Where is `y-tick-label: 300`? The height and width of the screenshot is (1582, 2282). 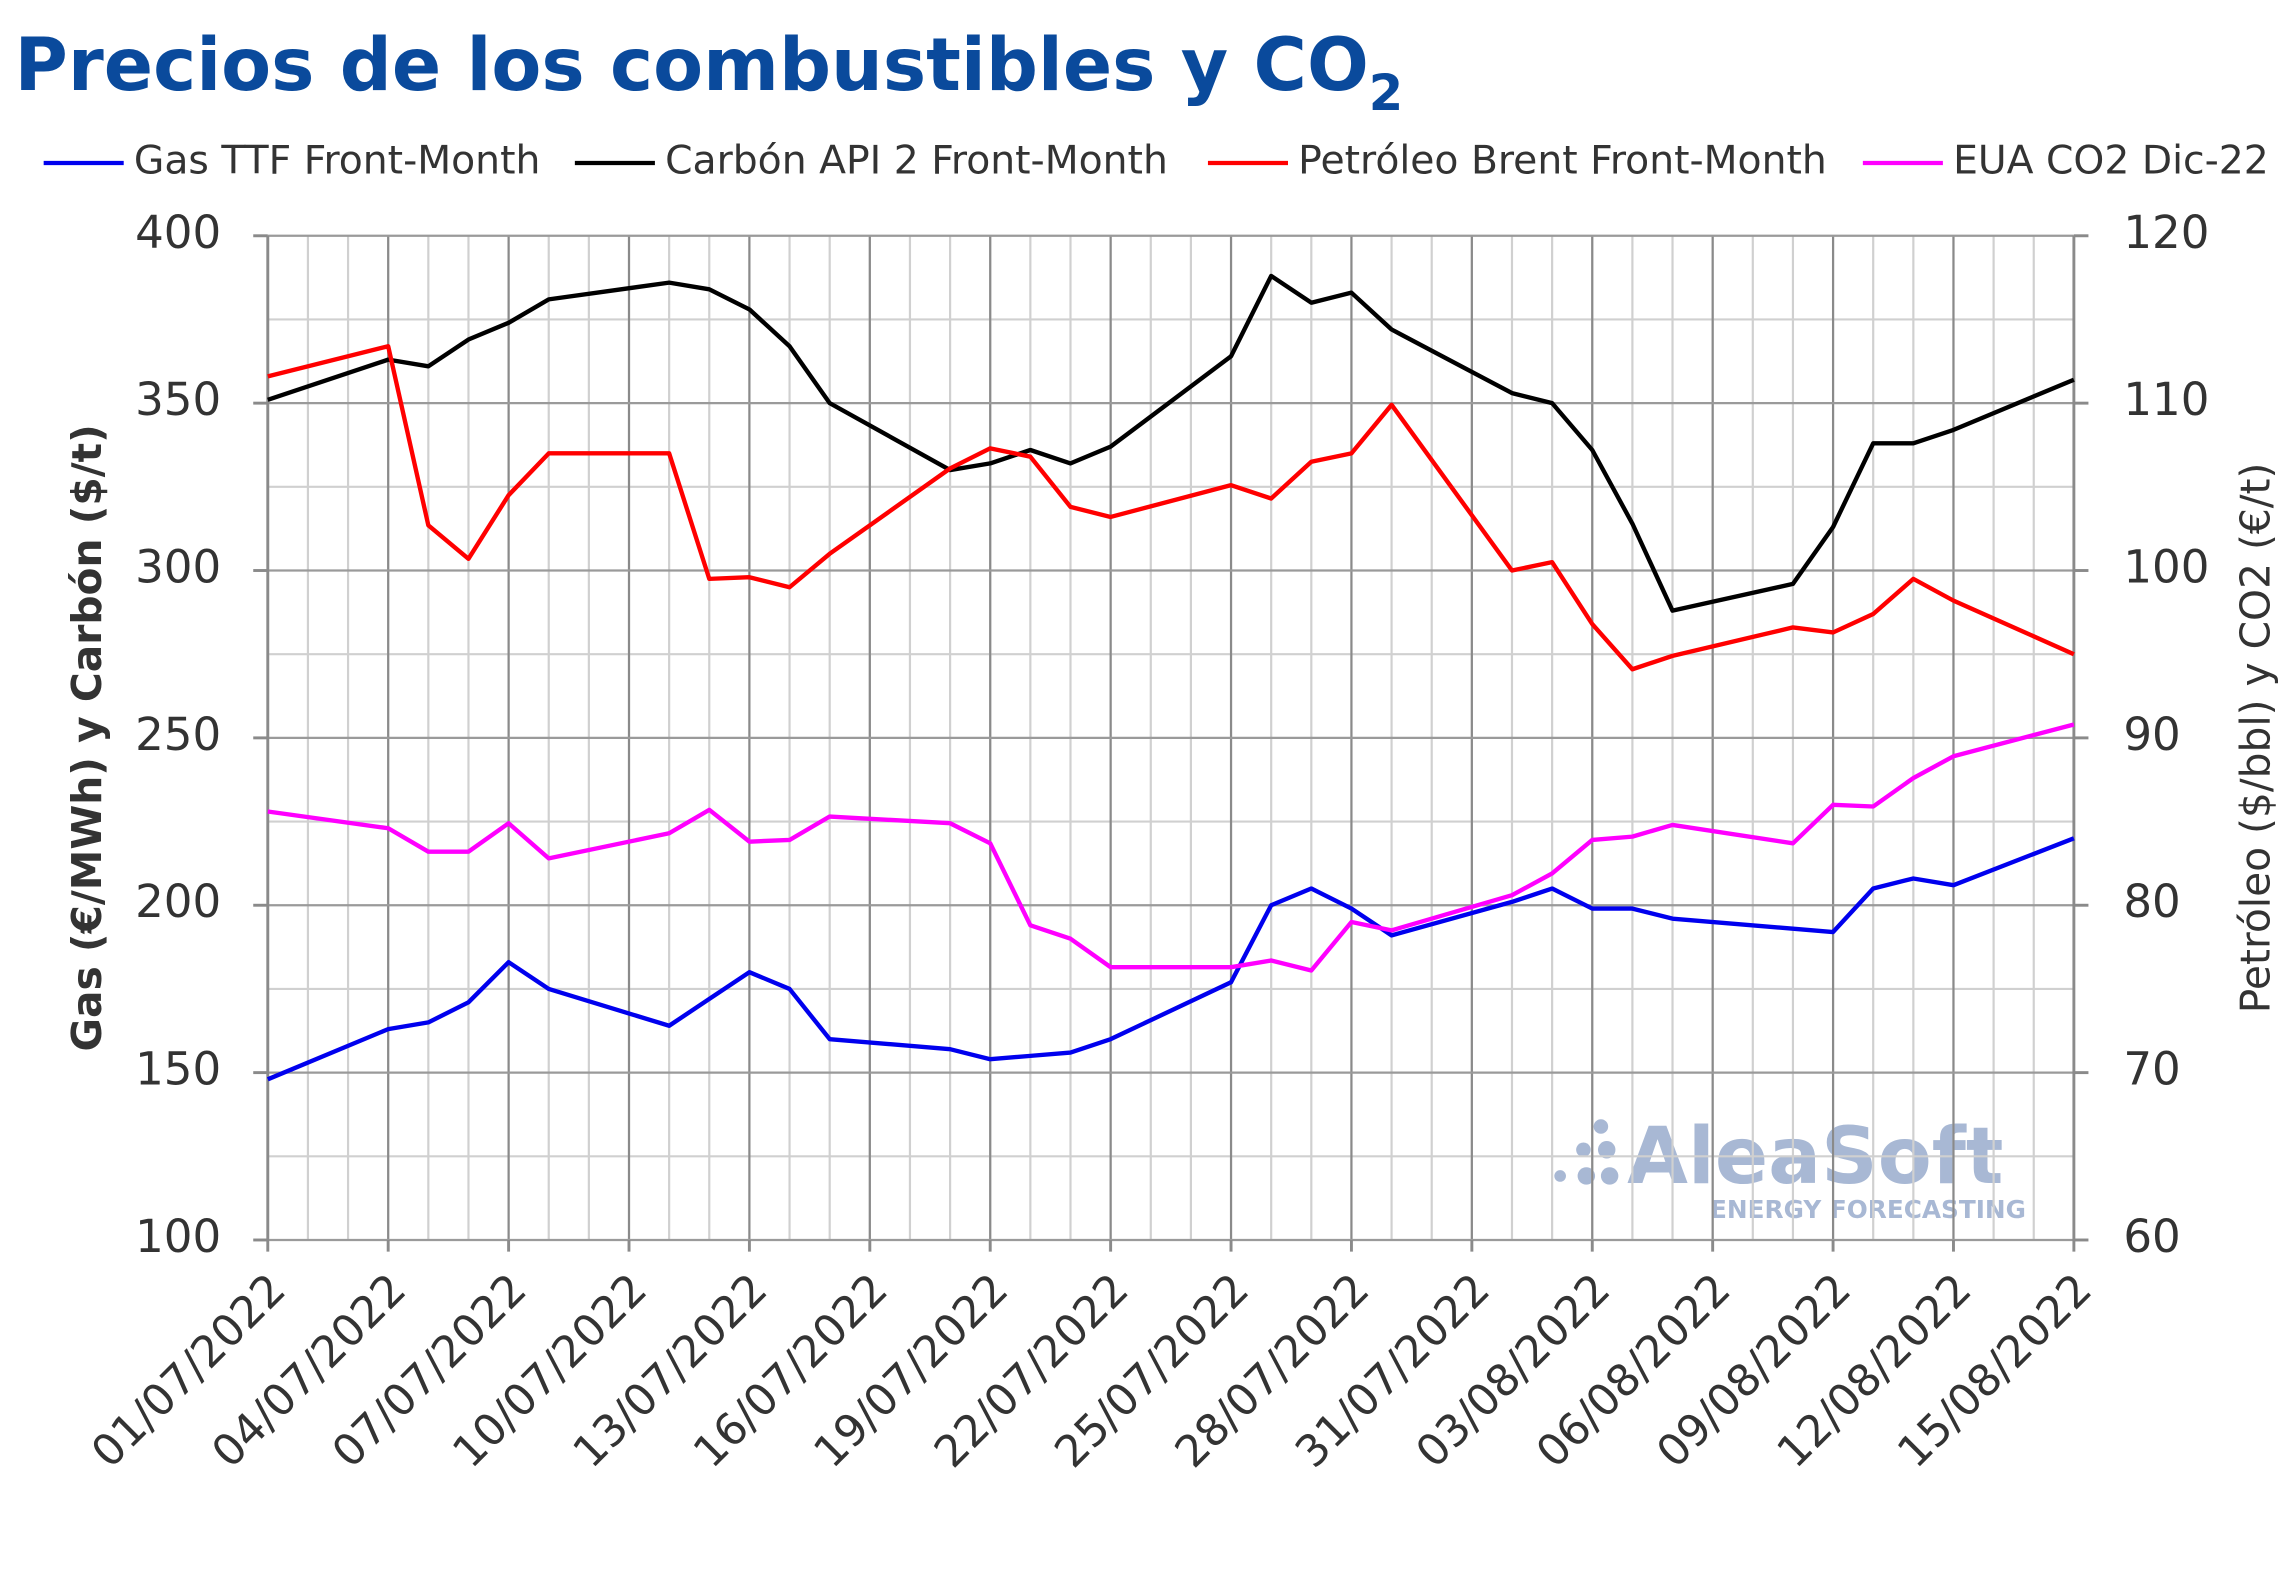 y-tick-label: 300 is located at coordinates (178, 567).